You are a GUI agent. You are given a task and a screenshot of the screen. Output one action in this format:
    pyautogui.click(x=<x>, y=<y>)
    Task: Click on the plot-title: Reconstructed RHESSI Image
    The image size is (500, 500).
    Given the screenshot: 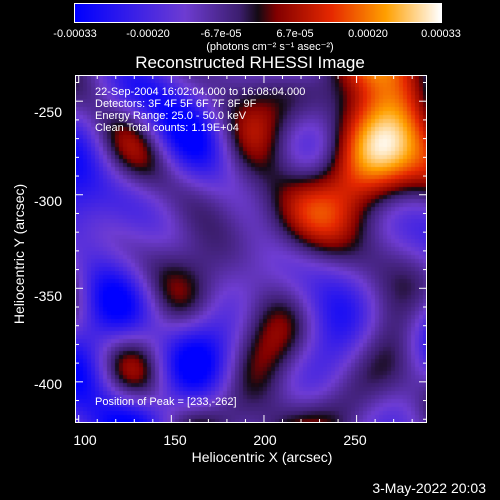 What is the action you would take?
    pyautogui.click(x=250, y=62)
    